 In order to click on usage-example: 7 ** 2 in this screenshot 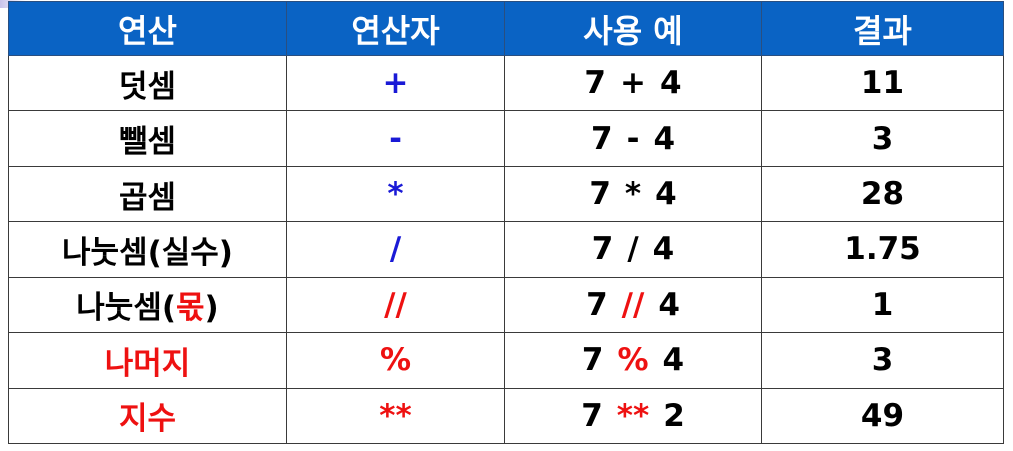, I will do `click(633, 416)`.